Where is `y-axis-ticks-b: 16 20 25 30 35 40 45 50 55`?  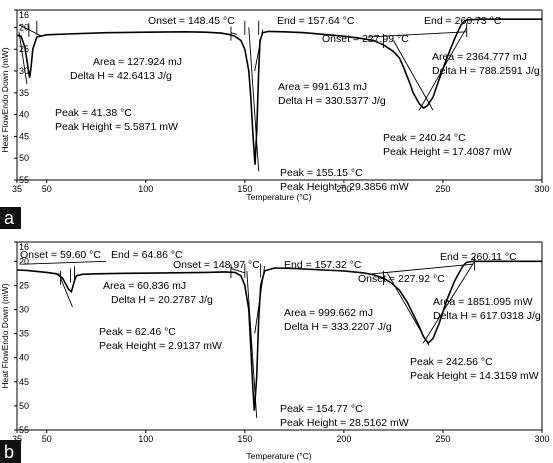 y-axis-ticks-b: 16 20 25 30 35 40 45 50 55 is located at coordinates (21, 338).